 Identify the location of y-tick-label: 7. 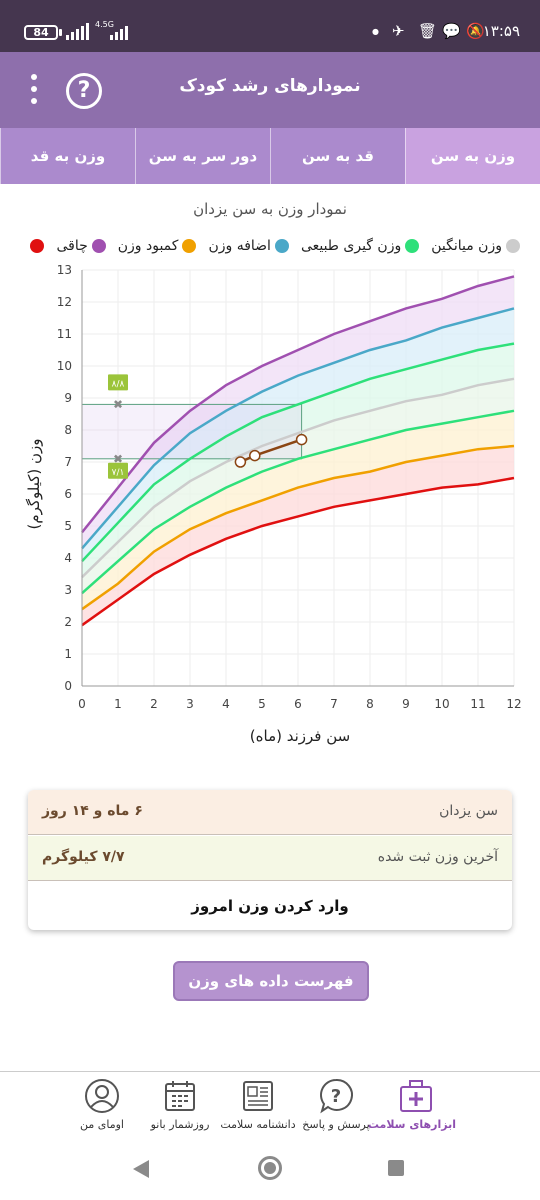
(68, 462).